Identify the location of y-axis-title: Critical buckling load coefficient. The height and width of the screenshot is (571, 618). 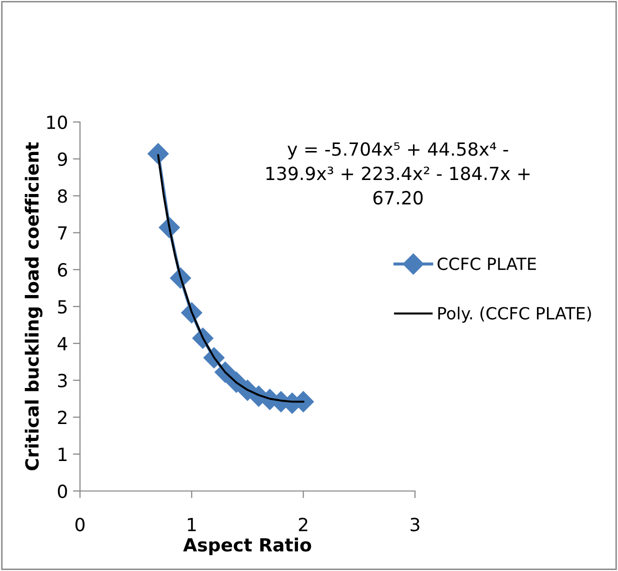
(33, 306).